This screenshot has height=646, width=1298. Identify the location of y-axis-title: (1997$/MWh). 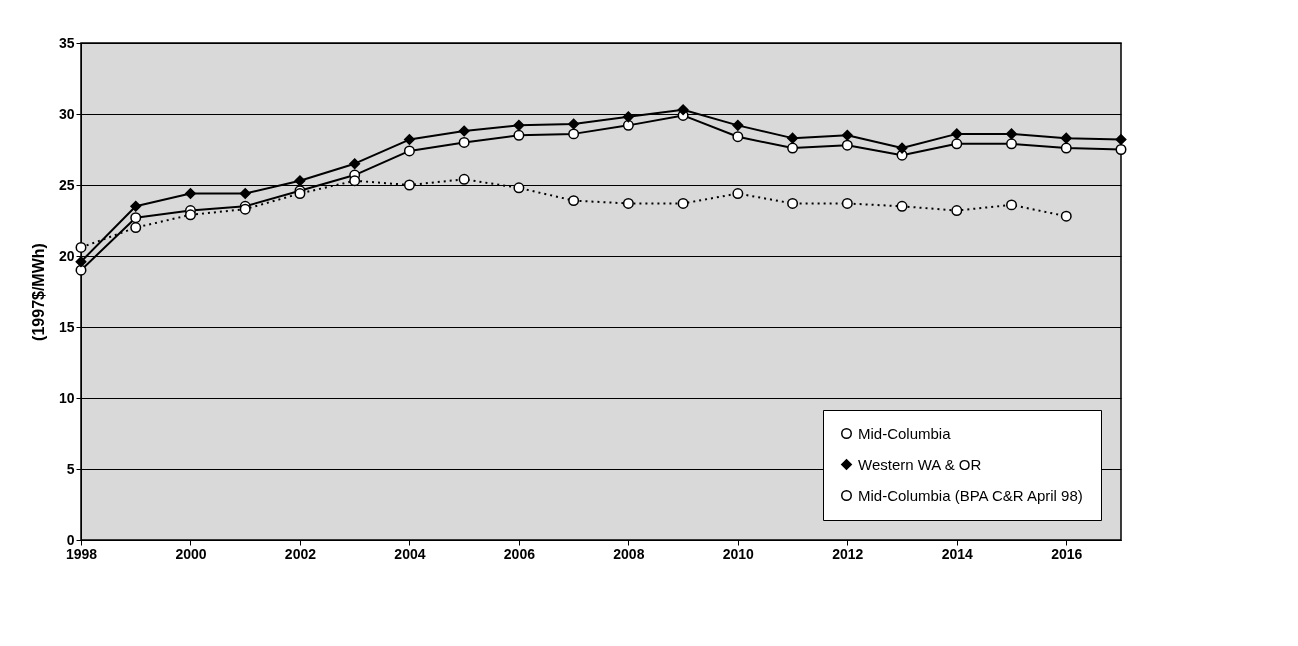
(38, 292).